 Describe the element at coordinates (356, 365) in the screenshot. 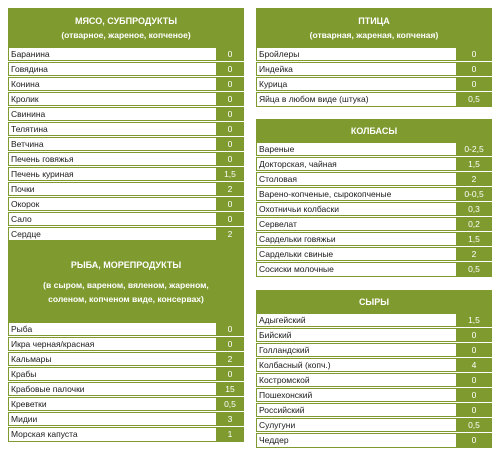

I see `row-name: Колбасный (копч.)` at that location.